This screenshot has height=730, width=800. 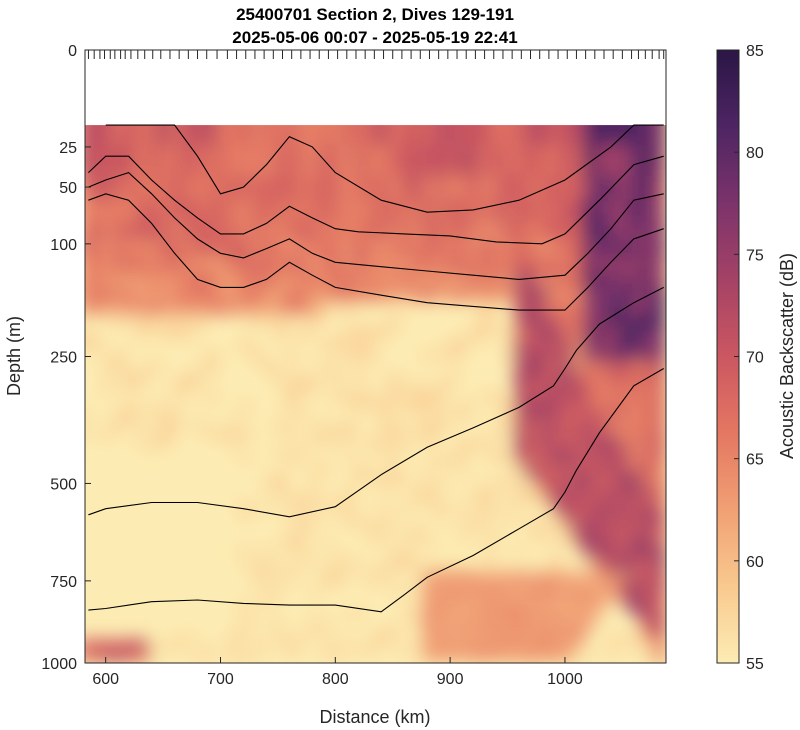 What do you see at coordinates (220, 679) in the screenshot?
I see `x-tick-label: 700` at bounding box center [220, 679].